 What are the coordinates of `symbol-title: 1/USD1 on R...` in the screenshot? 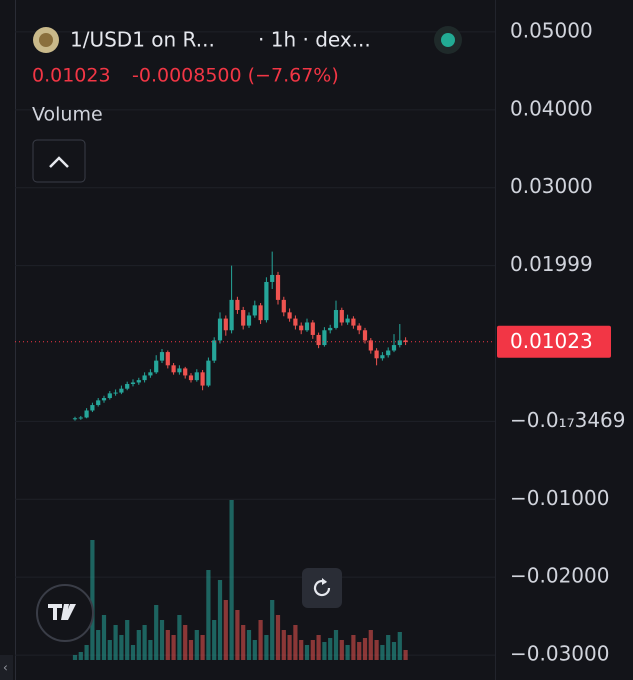 It's located at (142, 40).